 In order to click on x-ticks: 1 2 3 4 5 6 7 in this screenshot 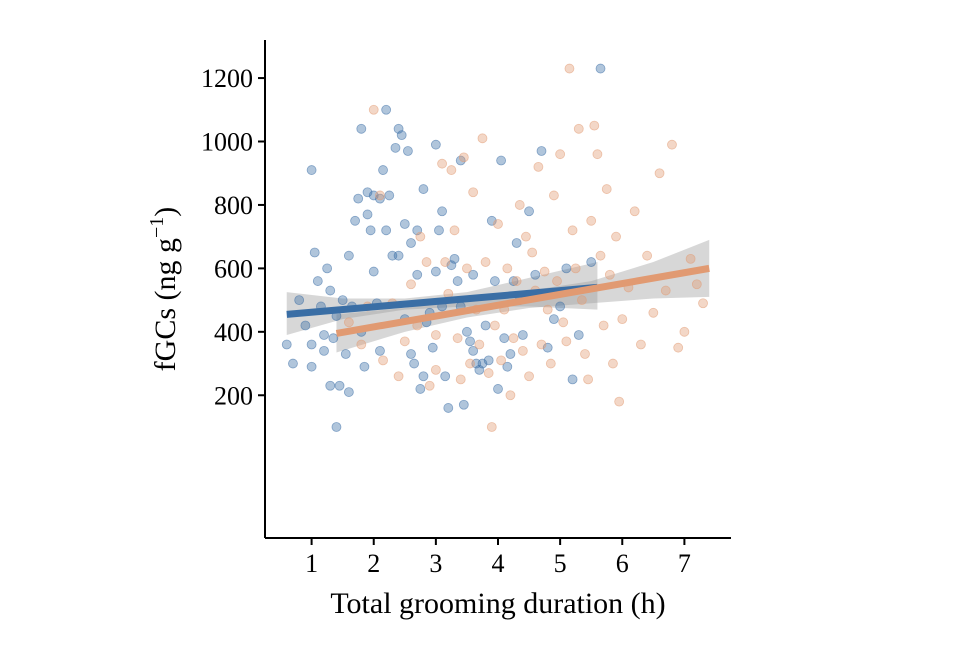, I will do `click(498, 558)`.